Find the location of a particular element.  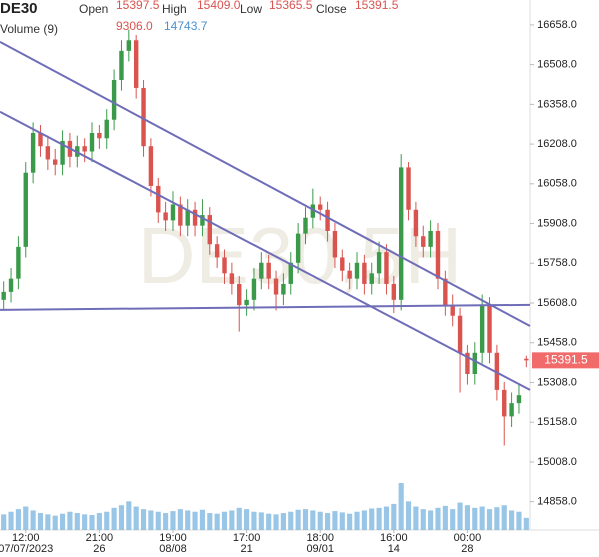

x-tick-label: 09/01 is located at coordinates (320, 549).